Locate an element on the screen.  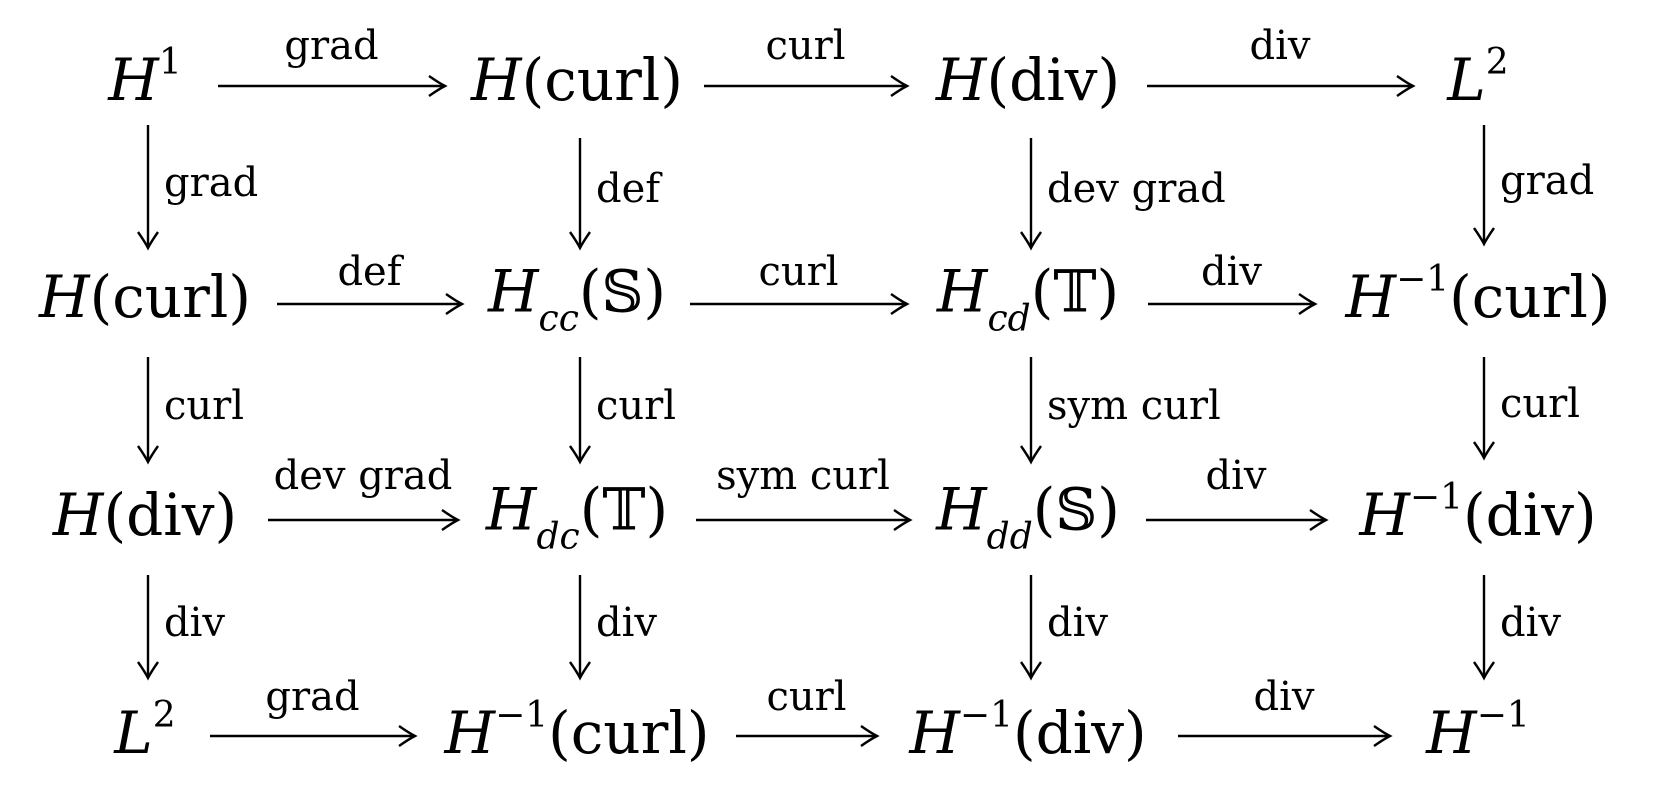
diagram-node-3-3: H−1 is located at coordinates (1478, 729).